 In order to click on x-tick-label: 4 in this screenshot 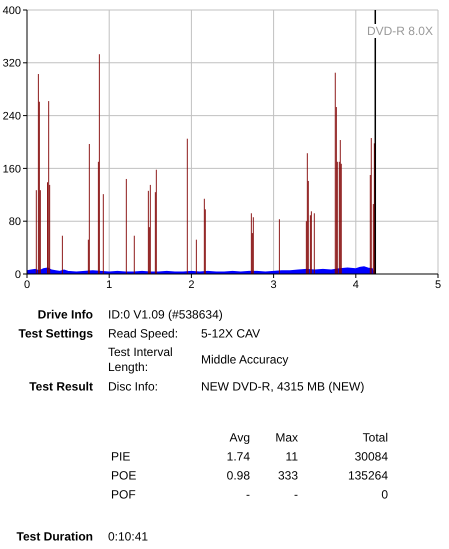, I will do `click(355, 284)`.